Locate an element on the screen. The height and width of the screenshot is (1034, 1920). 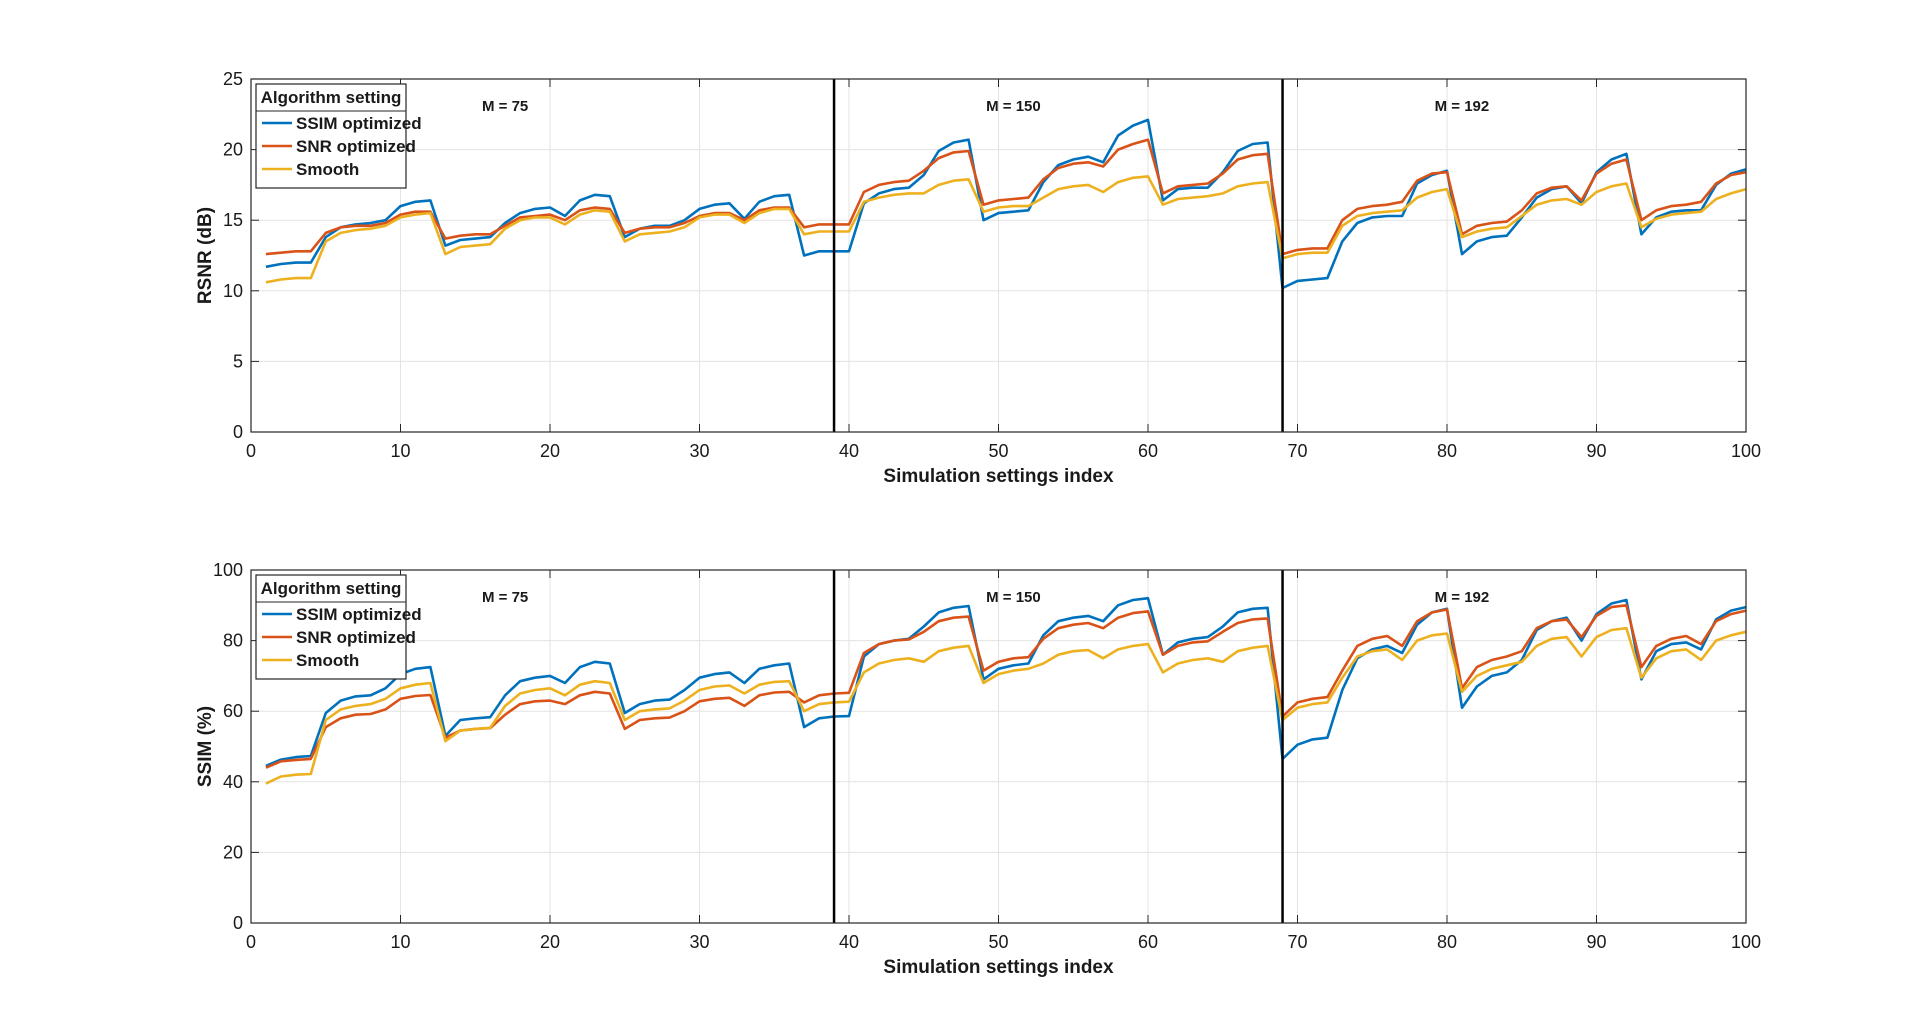
y-axis-label: RSNR (dB) is located at coordinates (205, 255).